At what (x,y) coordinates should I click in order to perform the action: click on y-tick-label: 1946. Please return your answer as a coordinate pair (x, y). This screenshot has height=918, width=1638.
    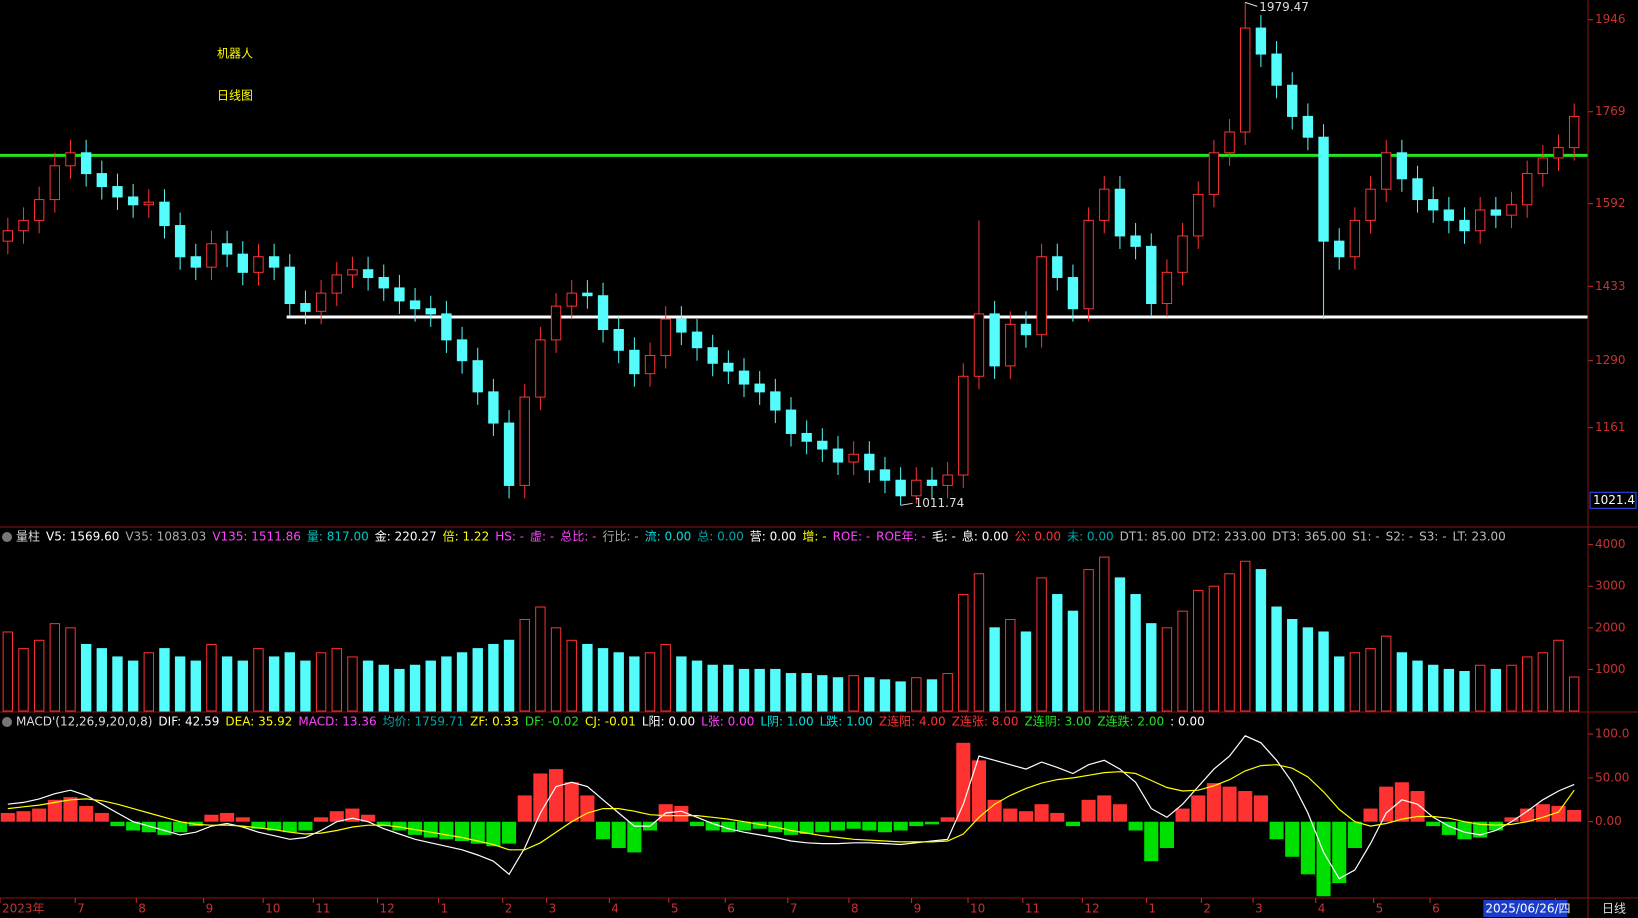
    Looking at the image, I should click on (1610, 19).